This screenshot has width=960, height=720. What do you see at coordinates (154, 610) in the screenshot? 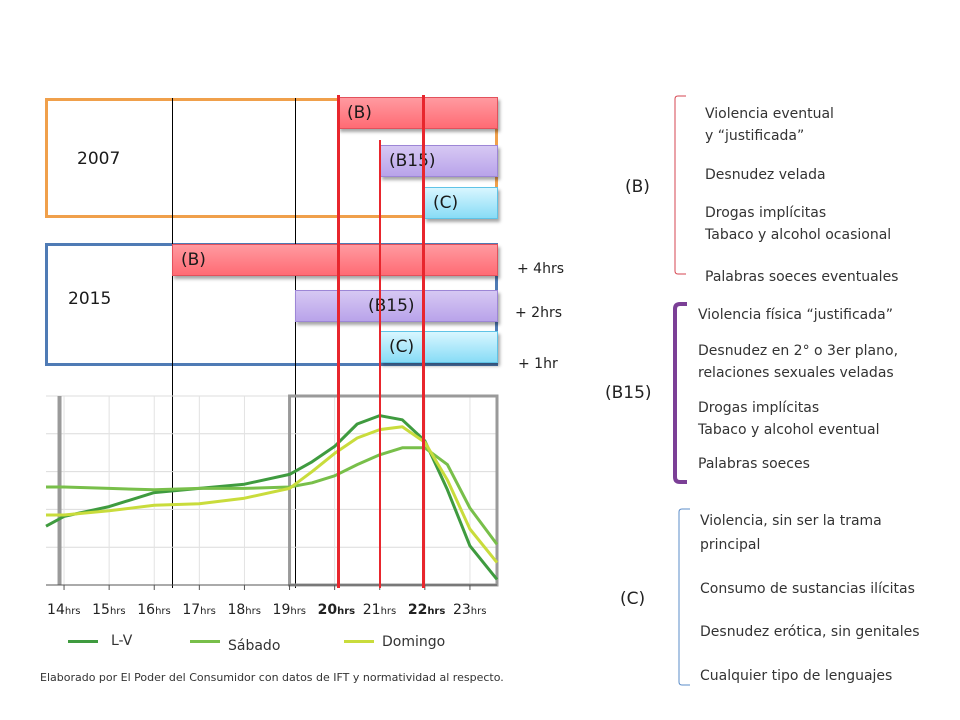
I see `x-tick-label: 16hrs` at bounding box center [154, 610].